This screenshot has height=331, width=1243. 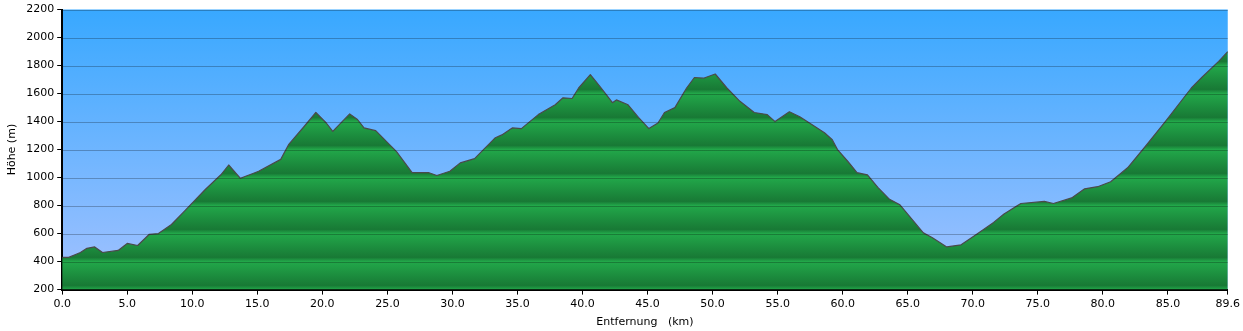 What do you see at coordinates (62, 304) in the screenshot?
I see `x-tick-label: 0.0` at bounding box center [62, 304].